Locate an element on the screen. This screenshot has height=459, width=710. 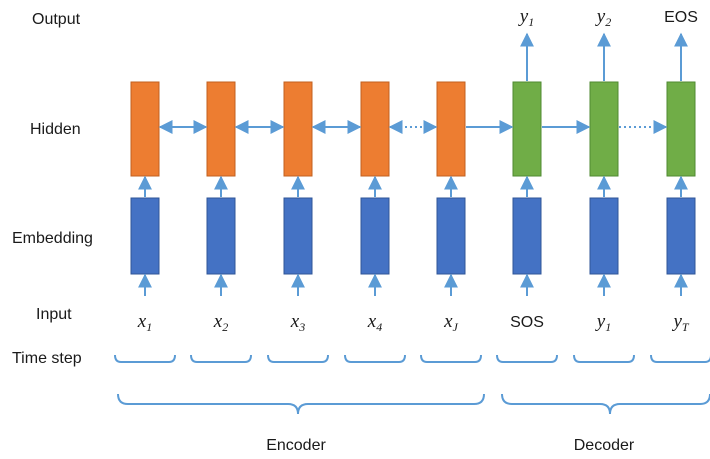
input-token-6: SOS is located at coordinates (527, 322).